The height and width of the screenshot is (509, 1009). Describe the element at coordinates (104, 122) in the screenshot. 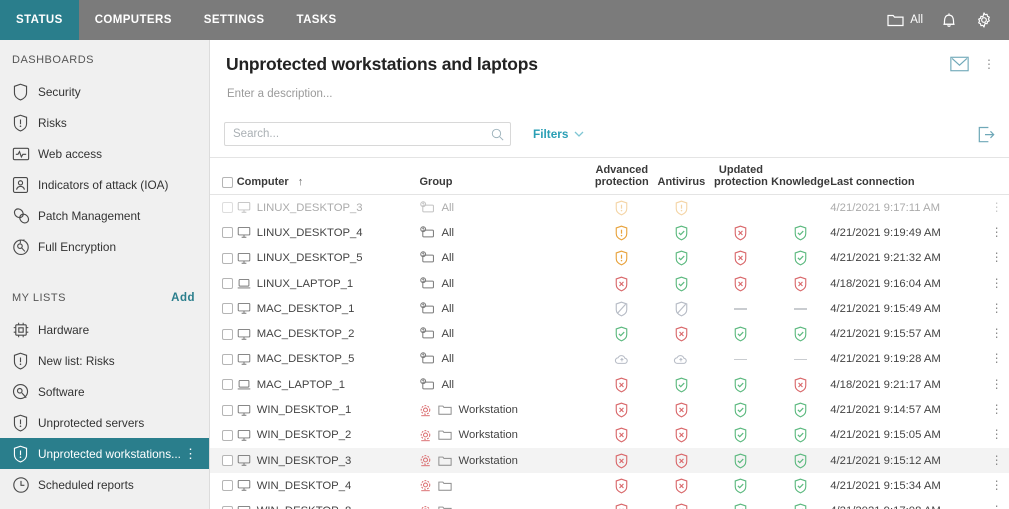

I see `sidebar-item-risks: Risks ⋮` at that location.